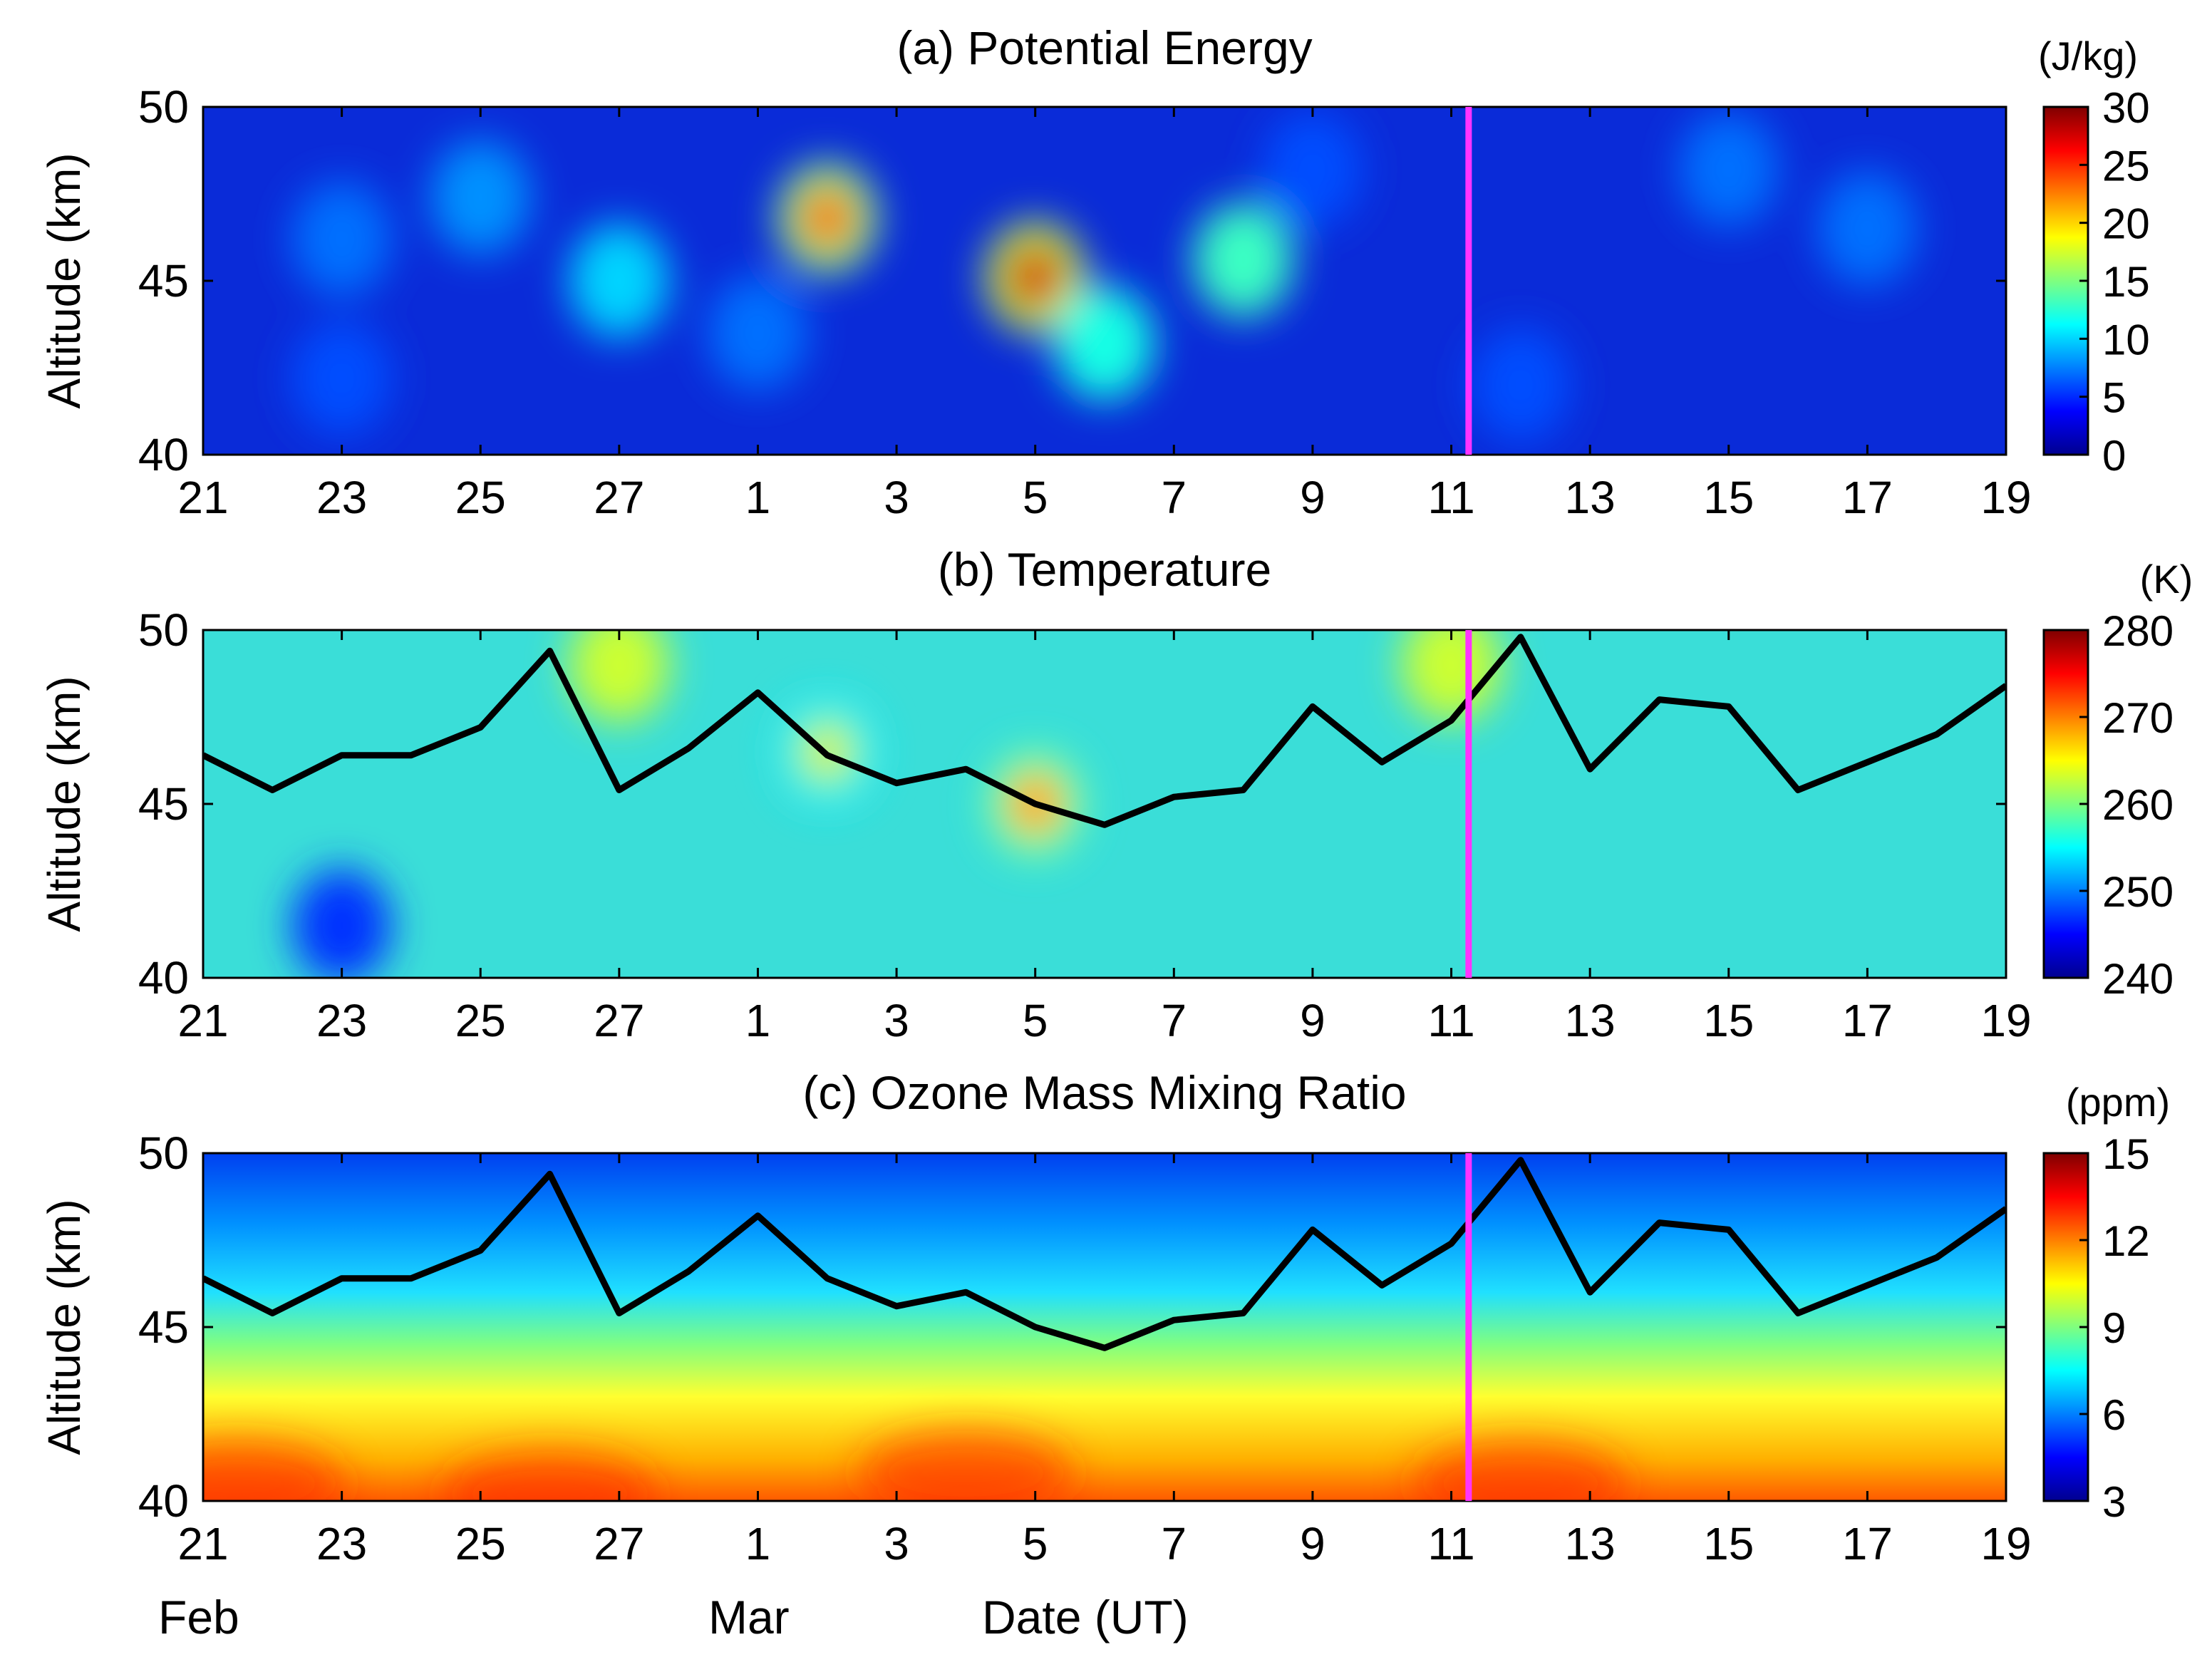 The height and width of the screenshot is (1672, 2212). What do you see at coordinates (2114, 1415) in the screenshot?
I see `colorbar-tick-label: 6` at bounding box center [2114, 1415].